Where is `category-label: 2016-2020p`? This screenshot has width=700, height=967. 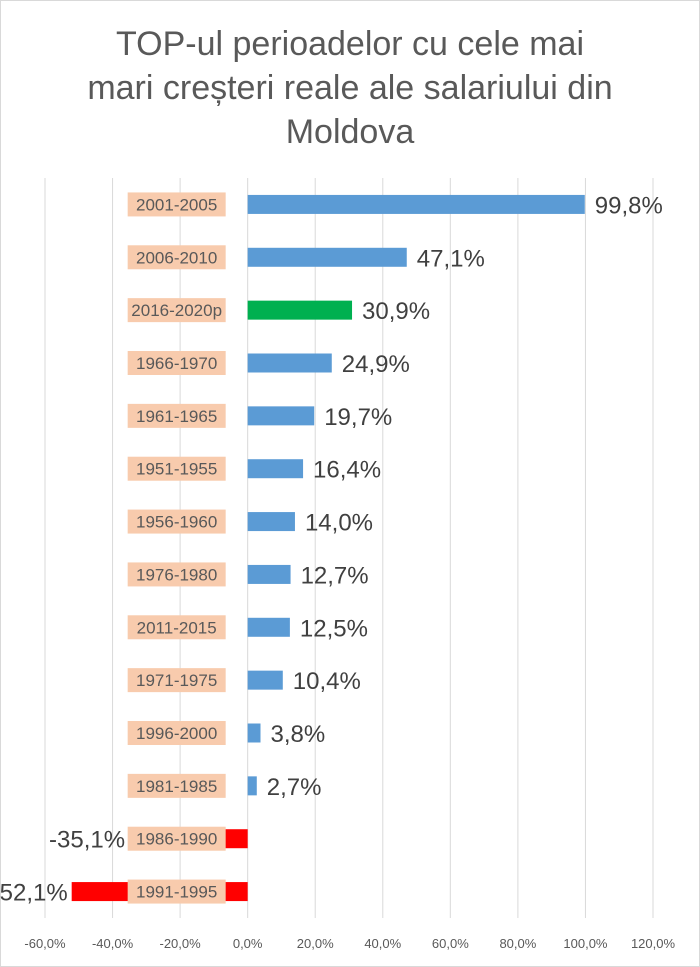 category-label: 2016-2020p is located at coordinates (176, 310).